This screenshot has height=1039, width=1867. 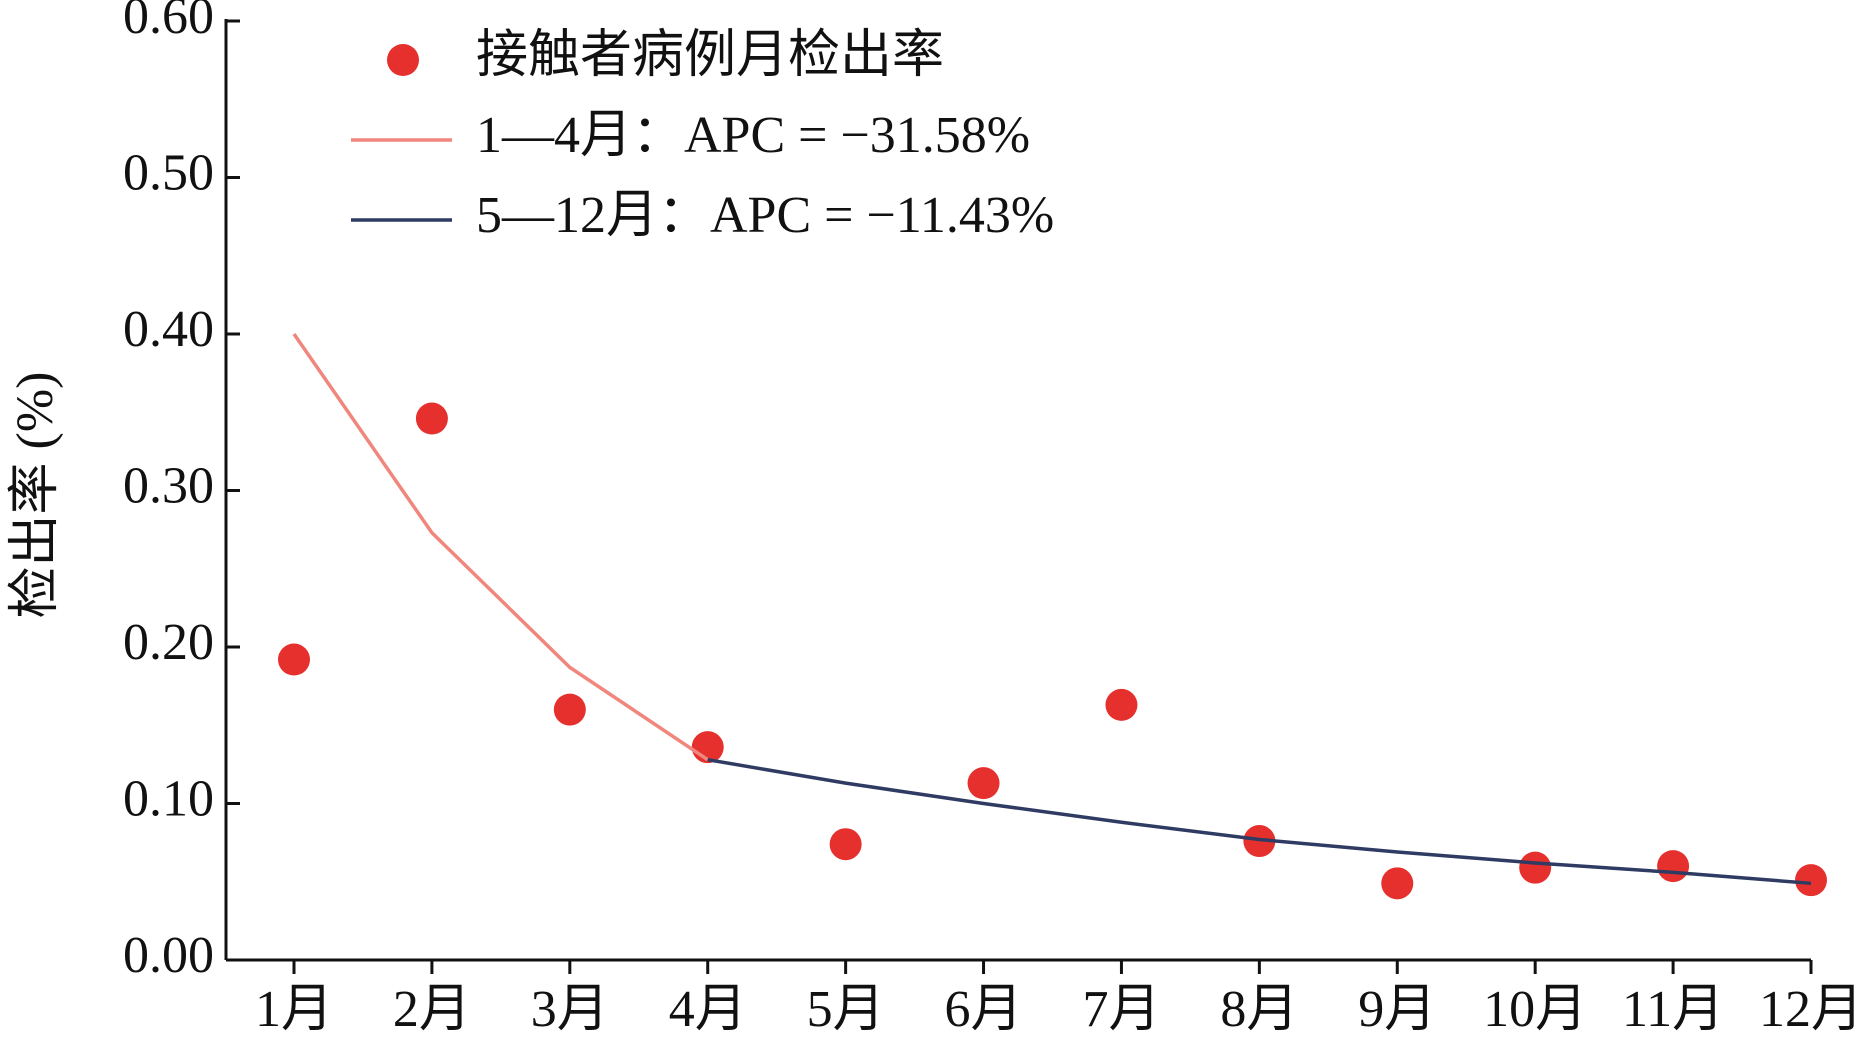 What do you see at coordinates (1121, 1009) in the screenshot?
I see `x-tick-label: 7月` at bounding box center [1121, 1009].